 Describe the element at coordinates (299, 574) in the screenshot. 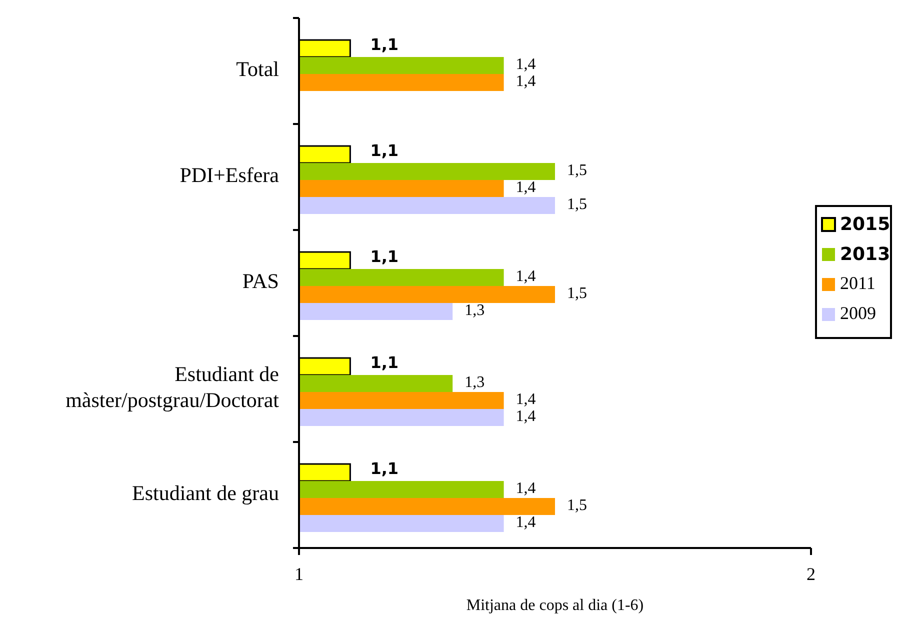

I see `x-tick-label: 1` at that location.